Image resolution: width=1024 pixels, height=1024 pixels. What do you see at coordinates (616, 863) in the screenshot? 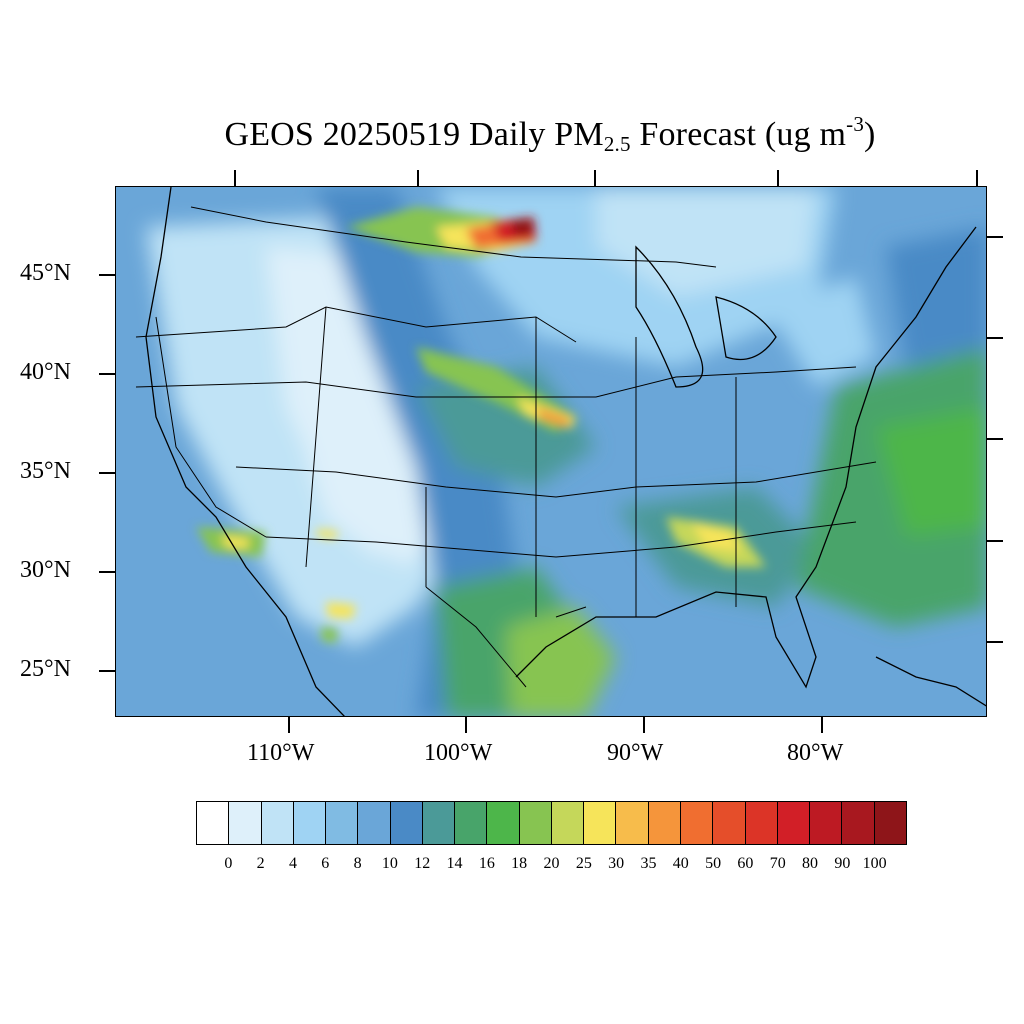
I see `colorbar-label: 30` at bounding box center [616, 863].